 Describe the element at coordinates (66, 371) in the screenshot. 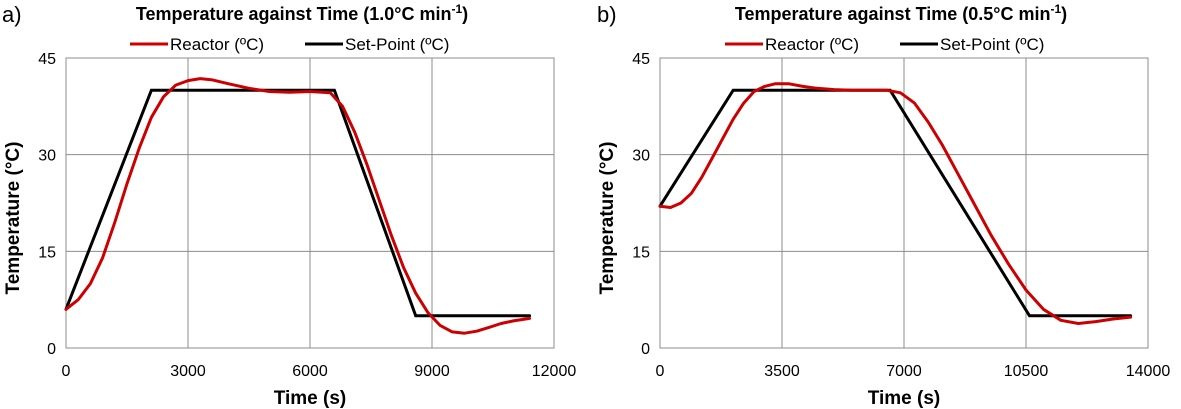

I see `x-tick-label-a: 0` at that location.